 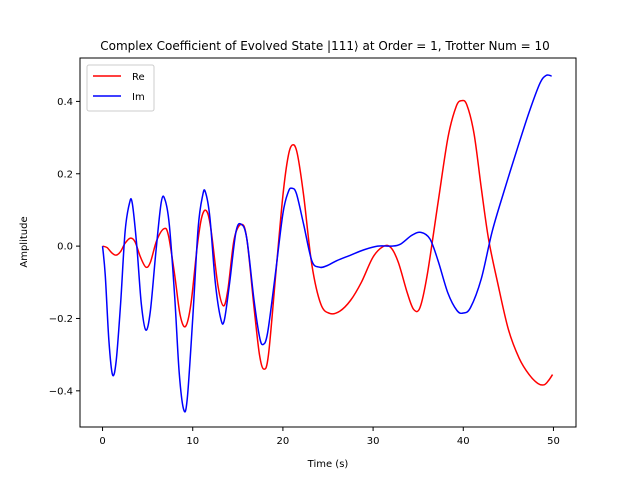 I want to click on y-axis-label: Amplitude, so click(x=24, y=241).